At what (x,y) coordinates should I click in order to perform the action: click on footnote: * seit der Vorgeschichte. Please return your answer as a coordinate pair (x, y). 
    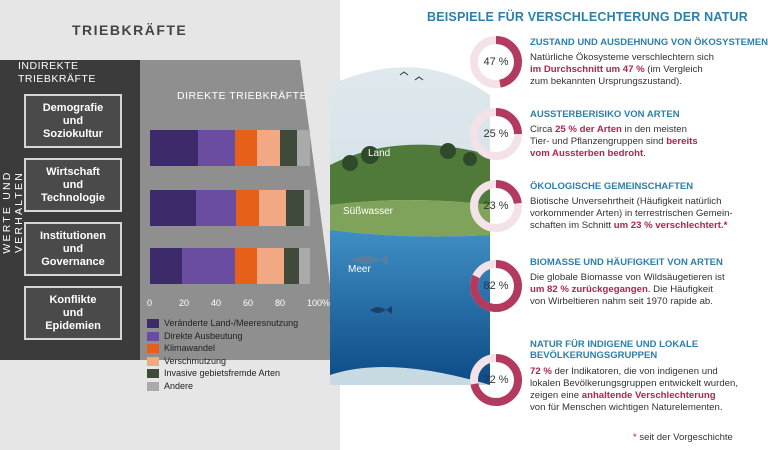
    Looking at the image, I should click on (683, 437).